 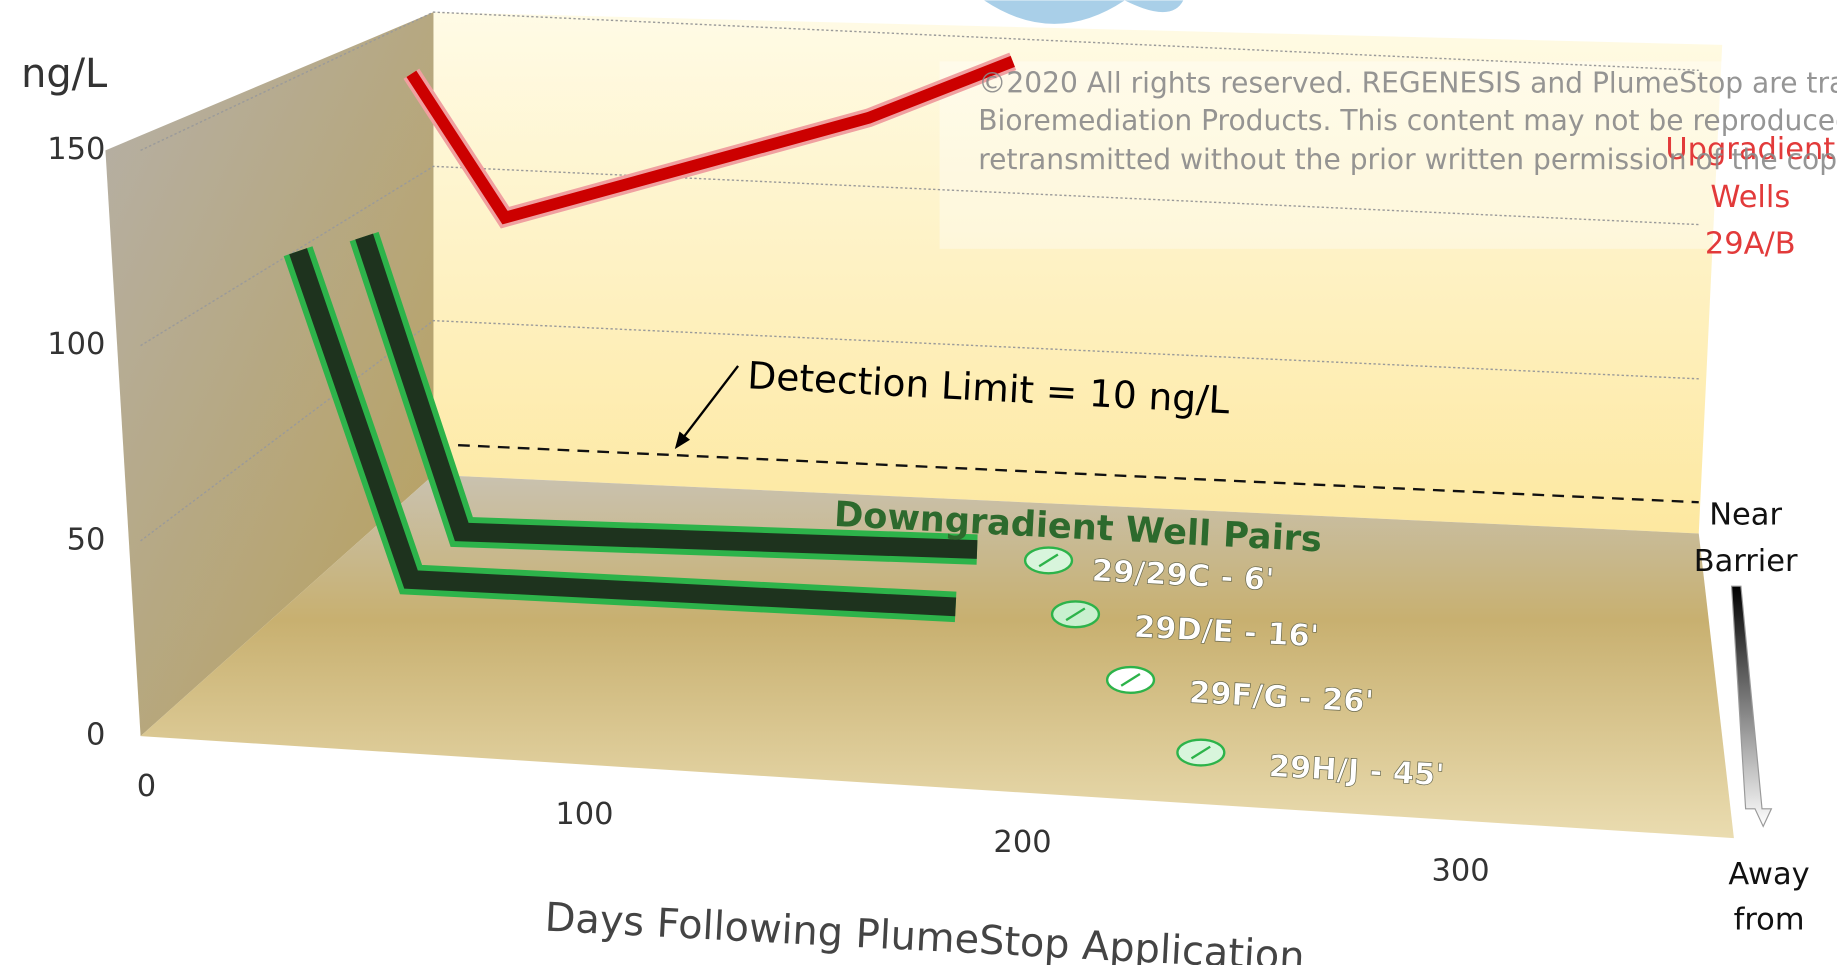 What do you see at coordinates (86, 539) in the screenshot?
I see `y-tick-label: 50` at bounding box center [86, 539].